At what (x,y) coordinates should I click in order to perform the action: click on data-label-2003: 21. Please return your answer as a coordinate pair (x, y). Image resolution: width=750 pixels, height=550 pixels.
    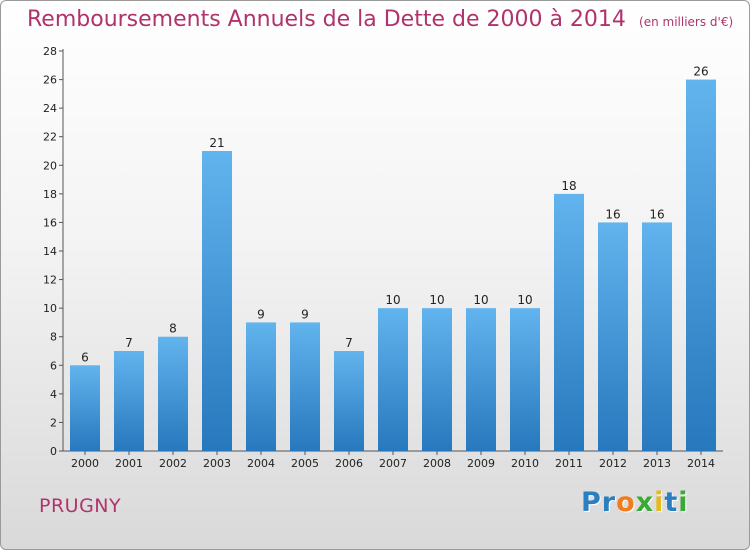
    Looking at the image, I should click on (216, 143).